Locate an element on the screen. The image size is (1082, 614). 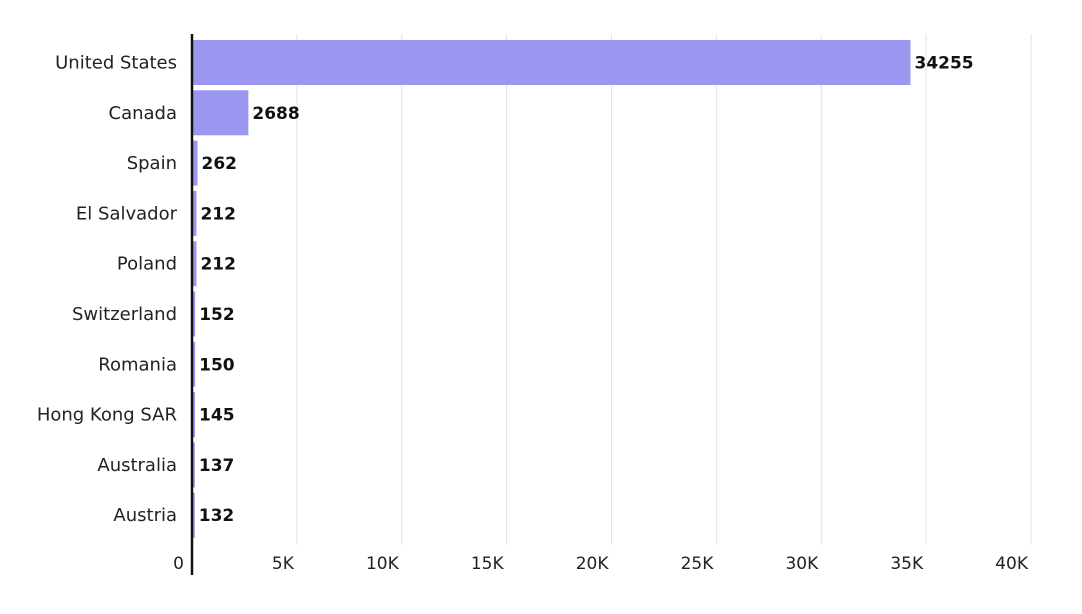
bar-value-label: 137 is located at coordinates (217, 466).